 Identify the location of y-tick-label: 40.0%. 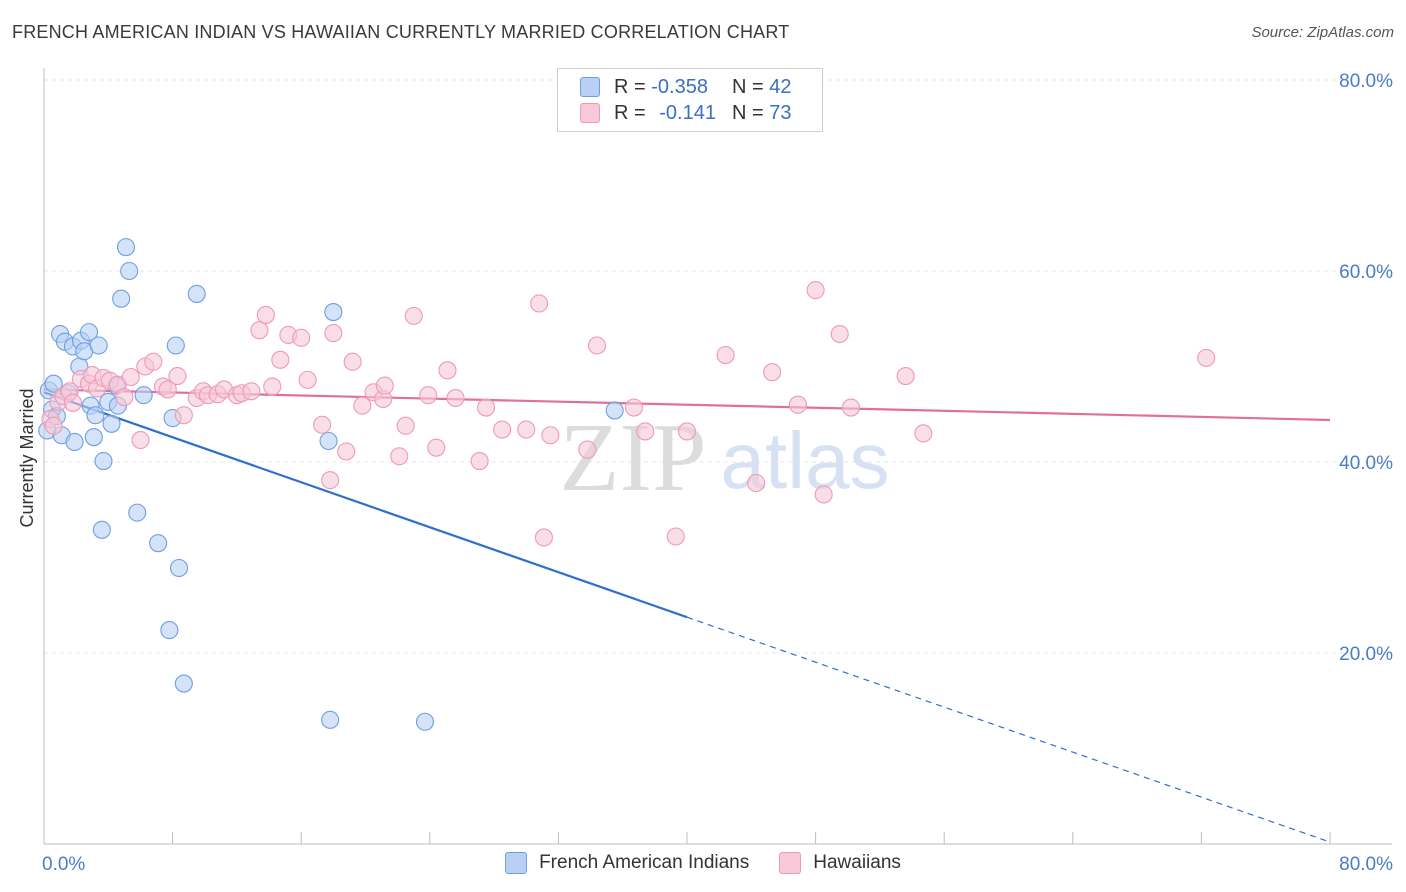
(1366, 463).